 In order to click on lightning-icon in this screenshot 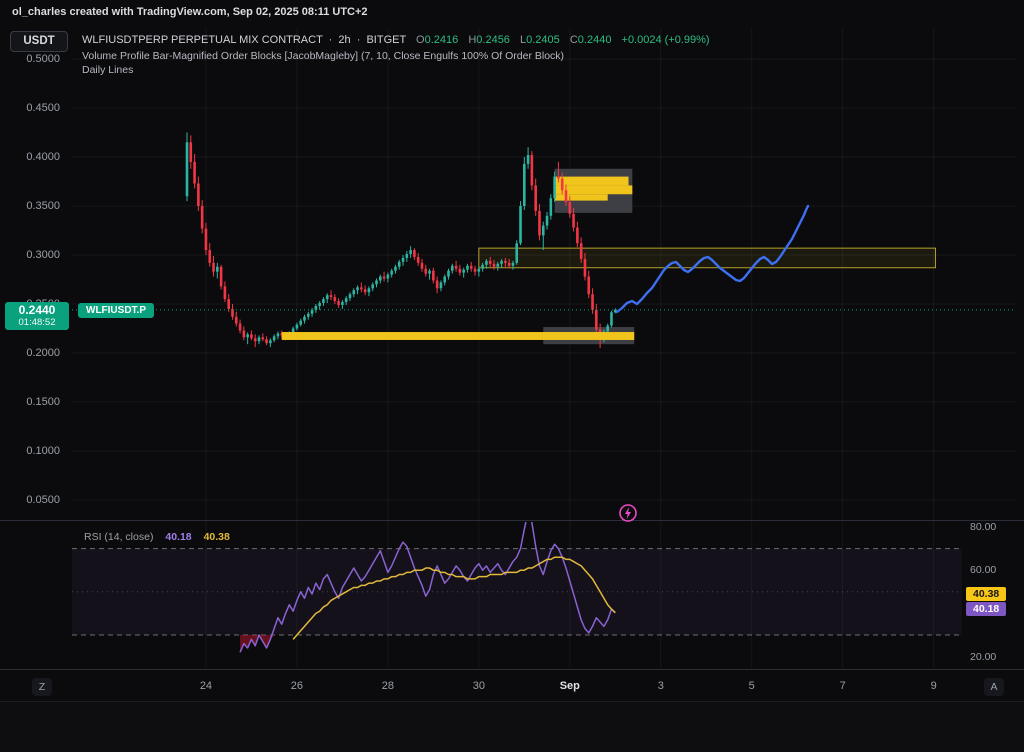, I will do `click(628, 513)`.